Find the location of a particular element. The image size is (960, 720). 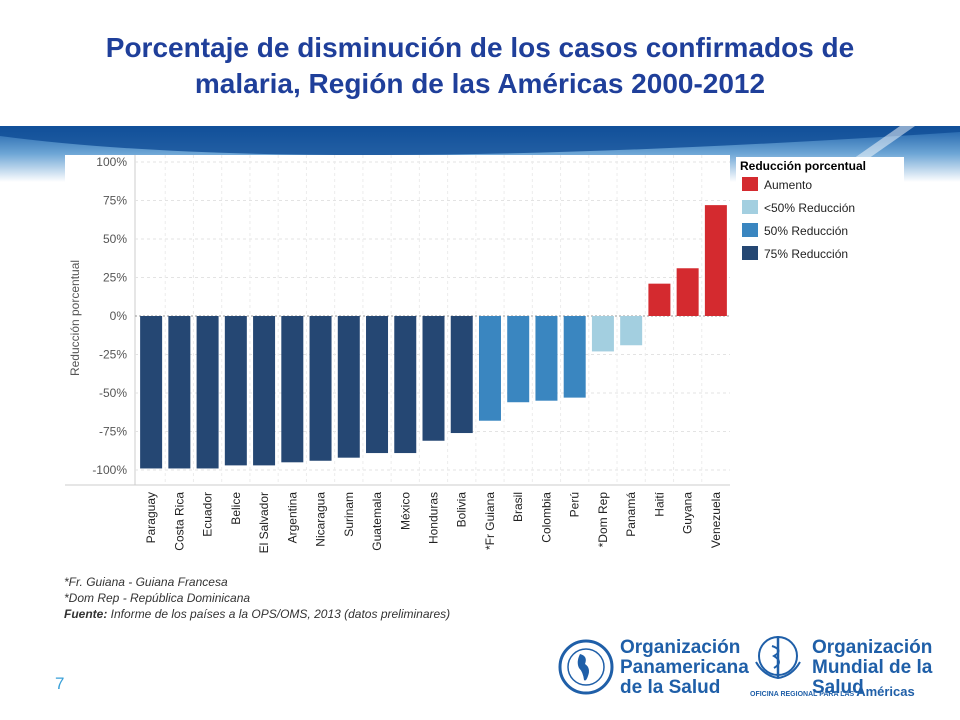

x-tick-label: Honduras is located at coordinates (434, 518).